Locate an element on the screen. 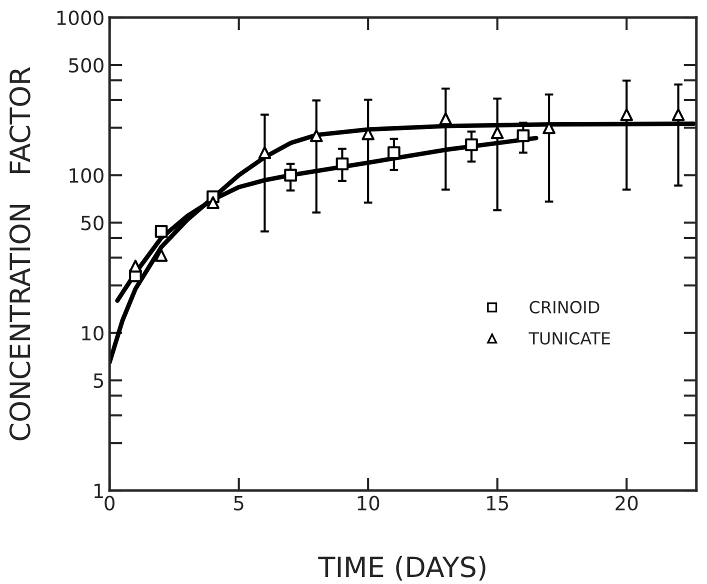  y-tick-label: 50 is located at coordinates (92, 223).